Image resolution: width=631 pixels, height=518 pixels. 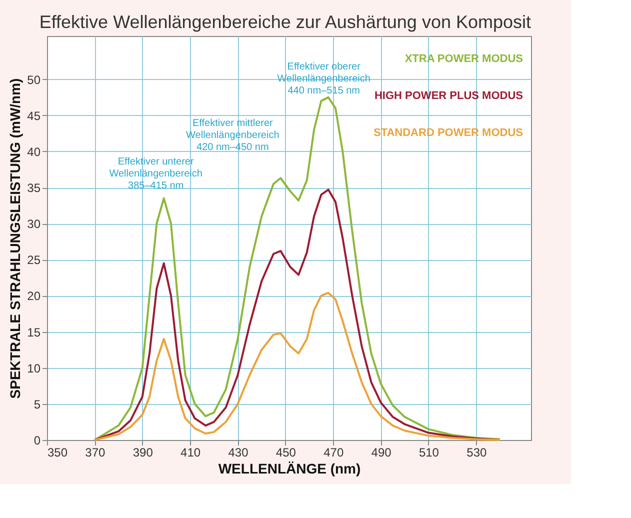 I want to click on x-tick-label: 410, so click(x=190, y=453).